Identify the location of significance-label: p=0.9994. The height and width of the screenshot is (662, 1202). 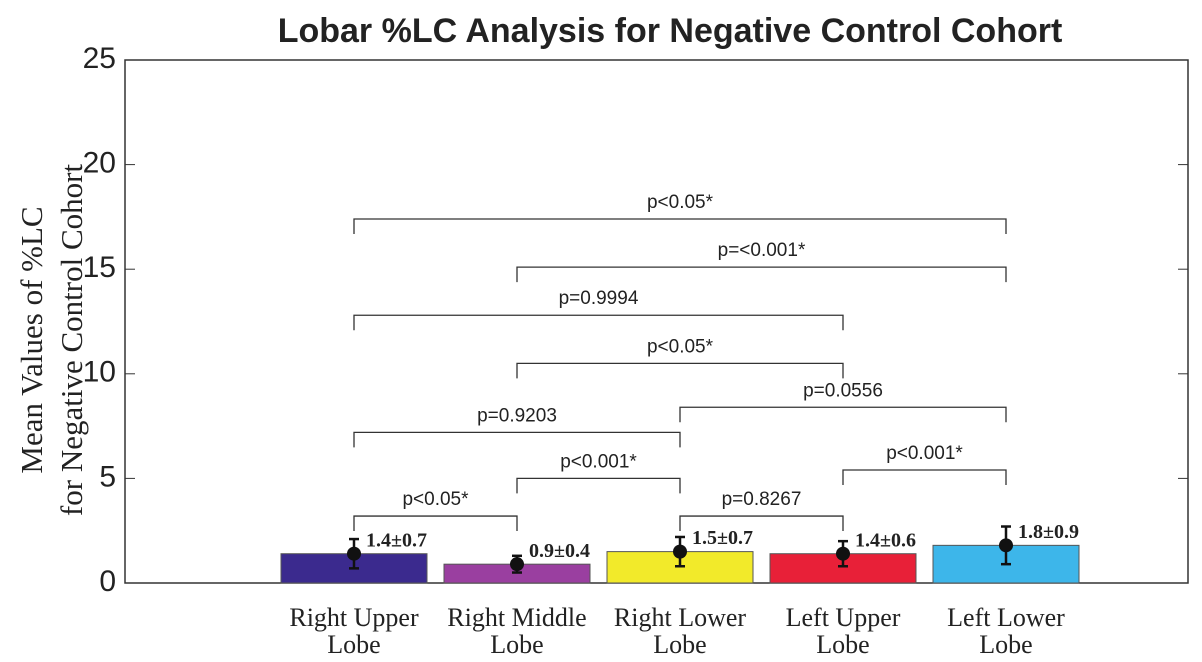
(599, 298).